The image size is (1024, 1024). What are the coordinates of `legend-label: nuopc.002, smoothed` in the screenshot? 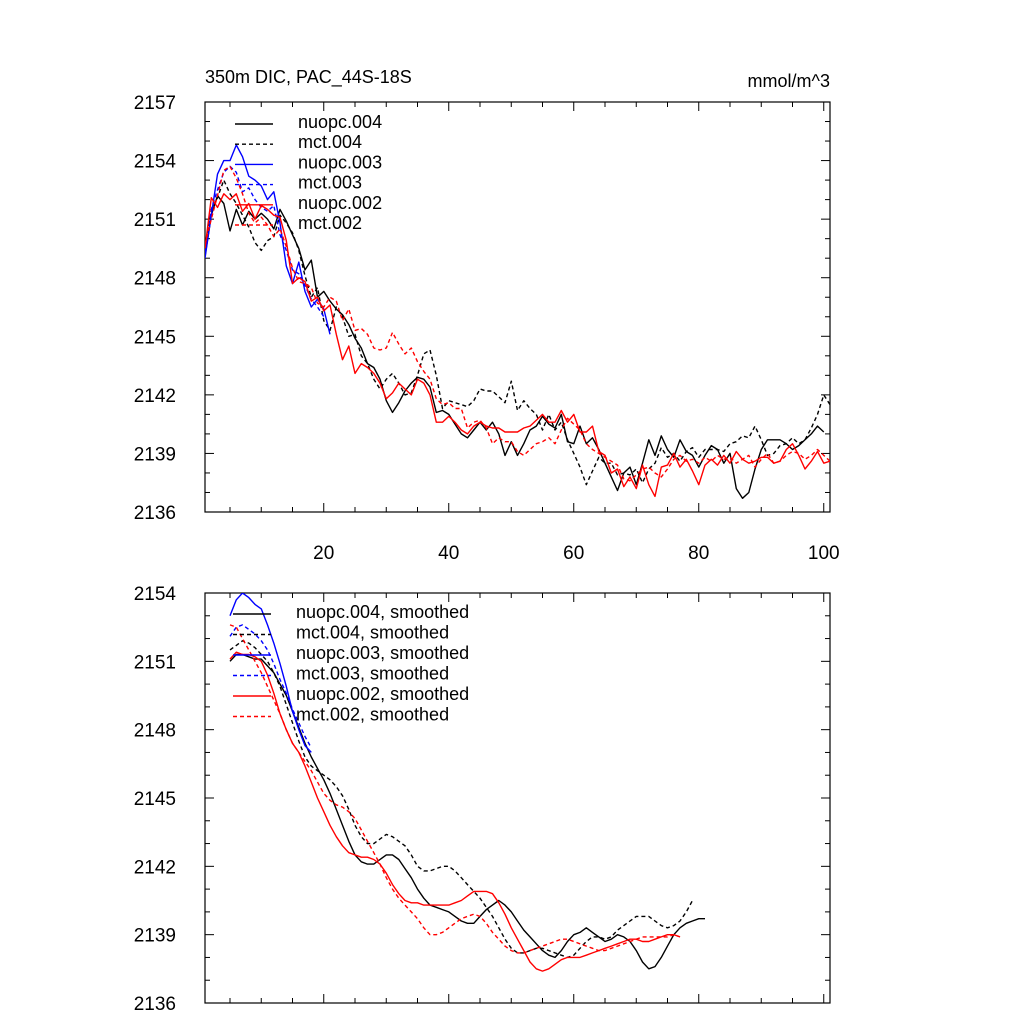 It's located at (382, 694).